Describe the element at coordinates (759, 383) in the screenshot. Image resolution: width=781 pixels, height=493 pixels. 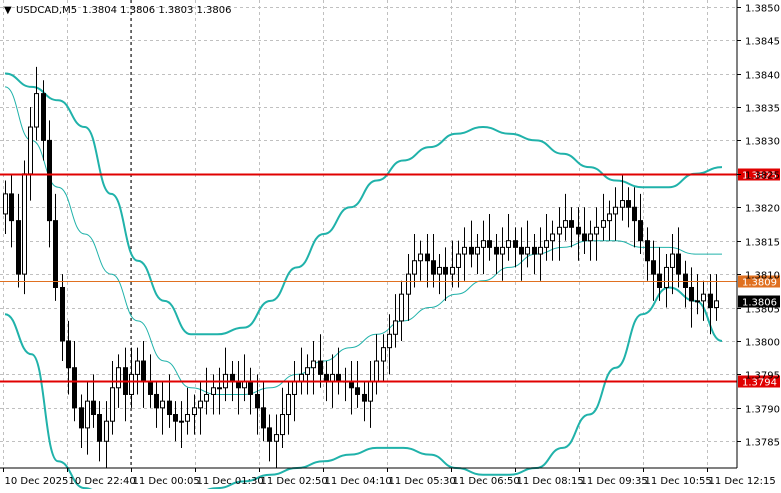
I see `level-label: 1.3794` at that location.